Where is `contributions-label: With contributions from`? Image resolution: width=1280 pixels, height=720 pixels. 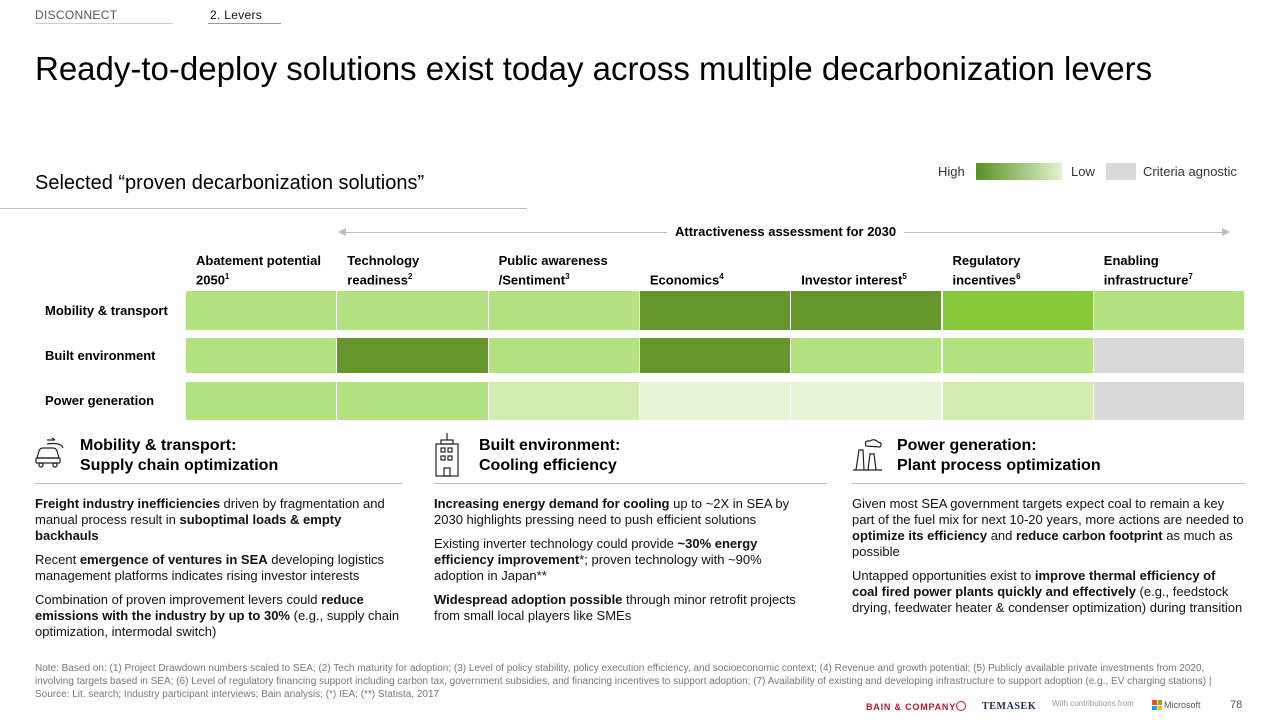 contributions-label: With contributions from is located at coordinates (1093, 703).